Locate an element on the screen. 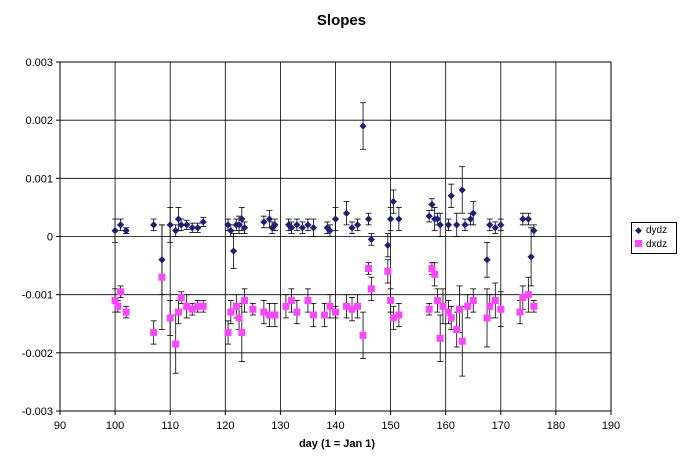 The height and width of the screenshot is (466, 683). y-tick-label: -0.003 is located at coordinates (37, 412).